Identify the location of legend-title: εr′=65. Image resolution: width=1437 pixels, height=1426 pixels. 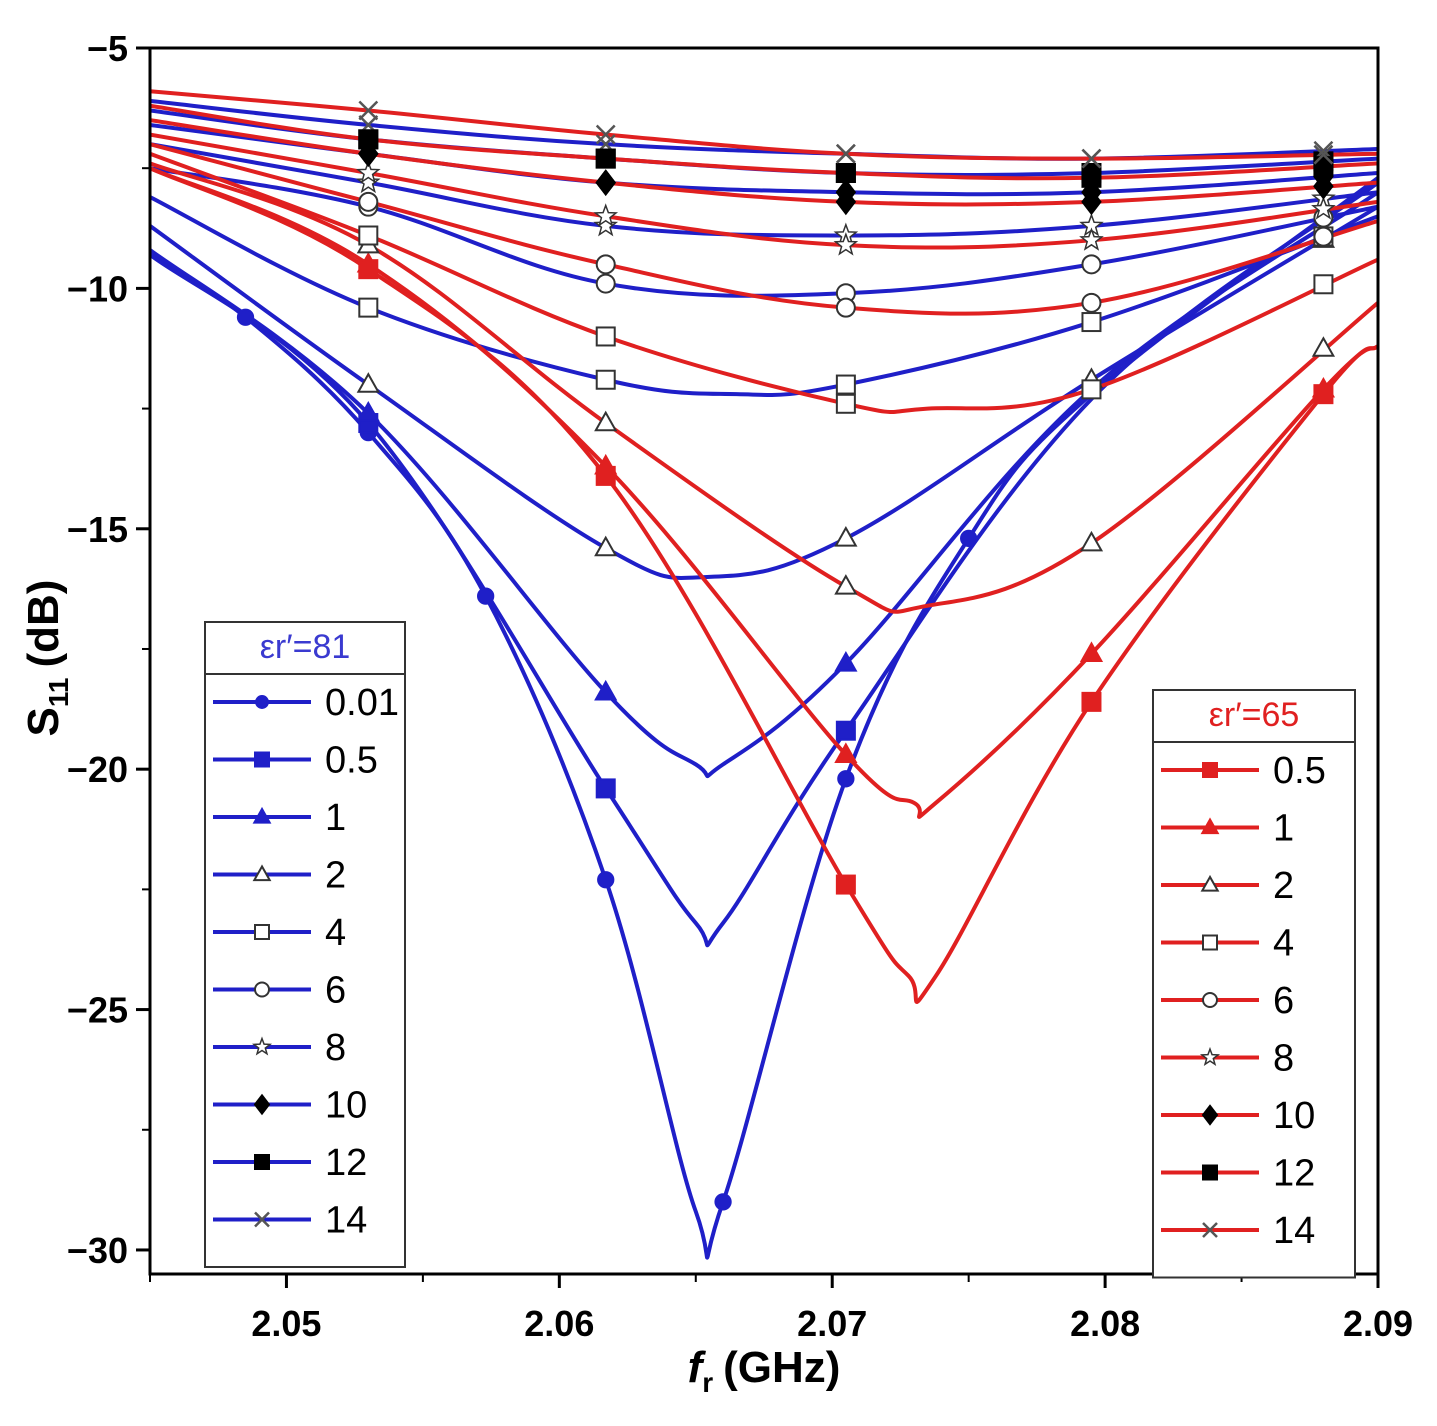
(1254, 715).